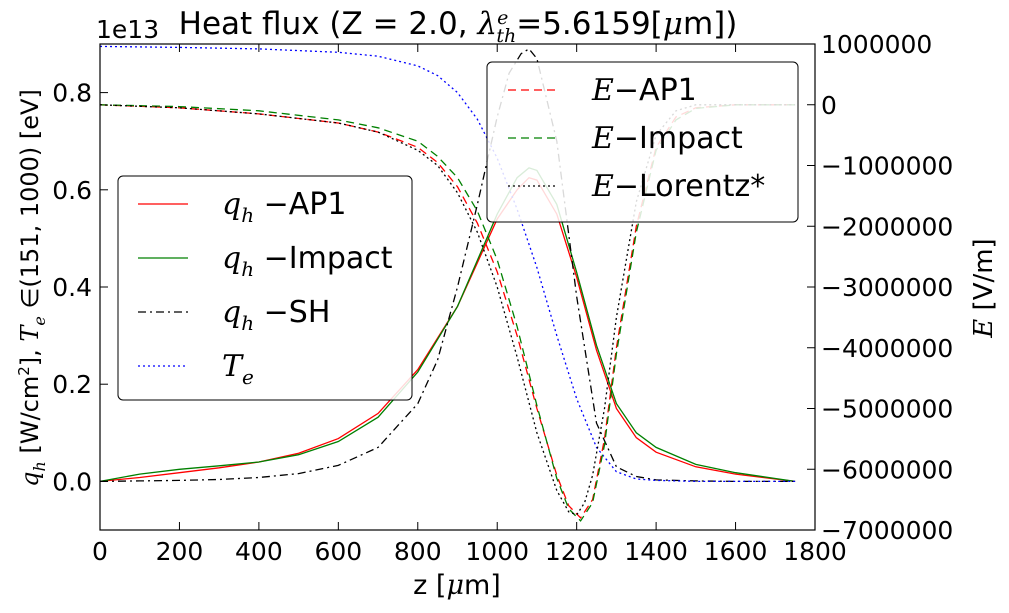 Image resolution: width=1009 pixels, height=613 pixels. What do you see at coordinates (667, 138) in the screenshot?
I see `legend-label: E−Impact` at bounding box center [667, 138].